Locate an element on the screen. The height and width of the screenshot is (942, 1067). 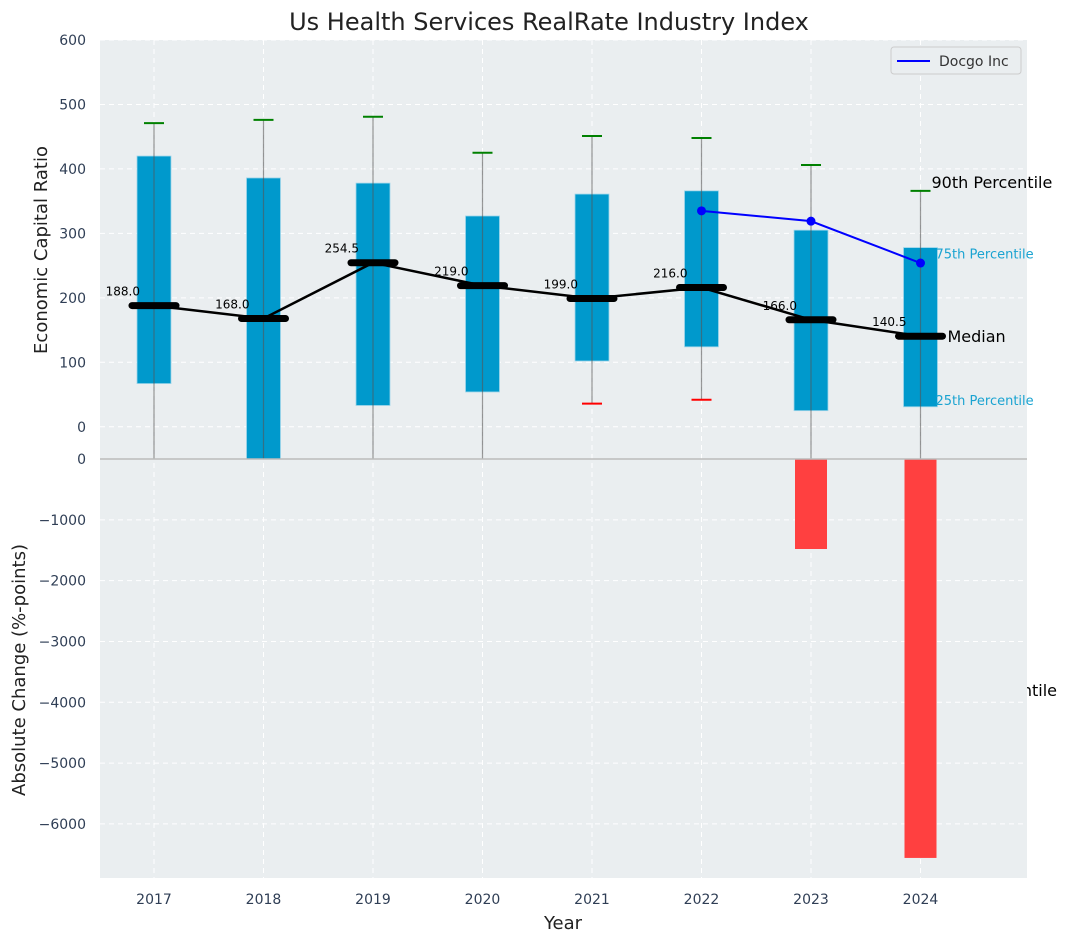
x-tick-label: 2020 is located at coordinates (483, 900).